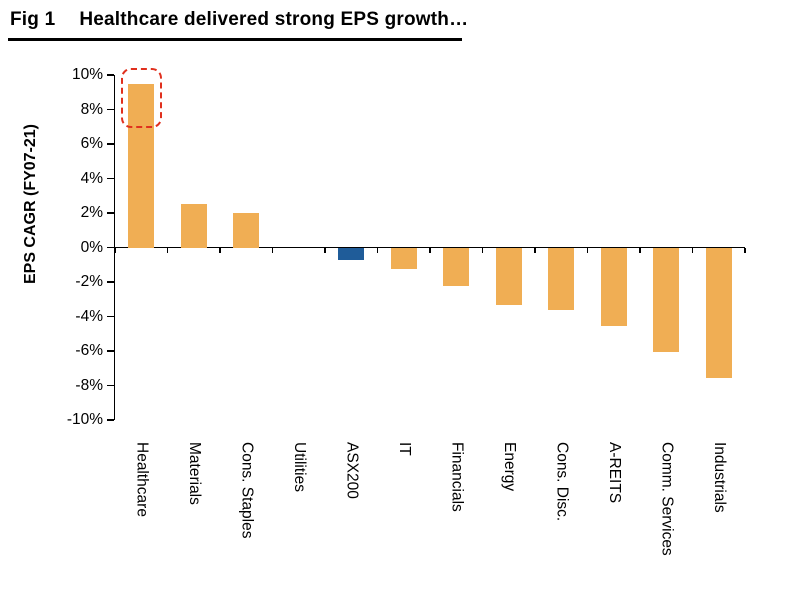 The image size is (790, 594). I want to click on bar-industrials, so click(718, 313).